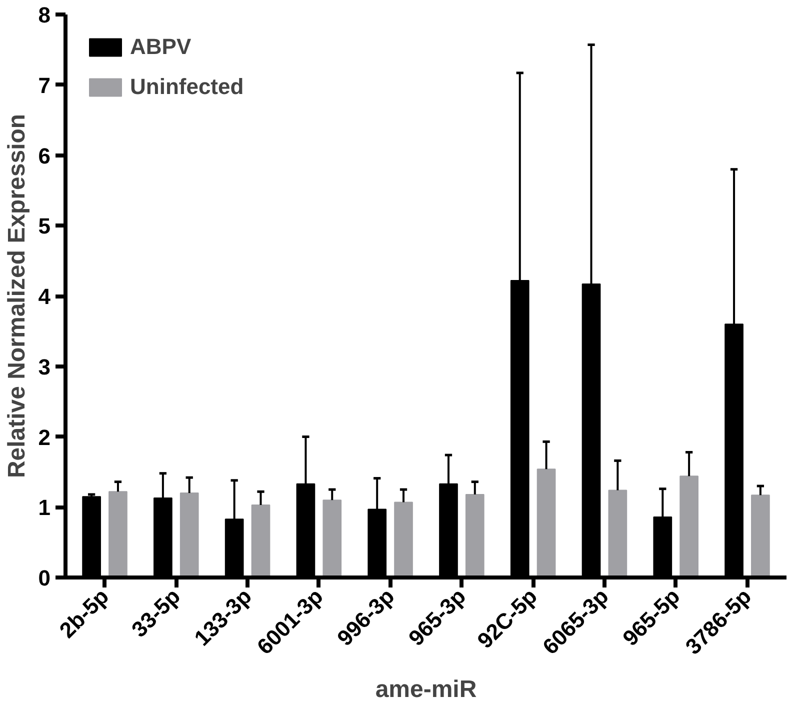  I want to click on y-tick-label: 5, so click(44, 226).